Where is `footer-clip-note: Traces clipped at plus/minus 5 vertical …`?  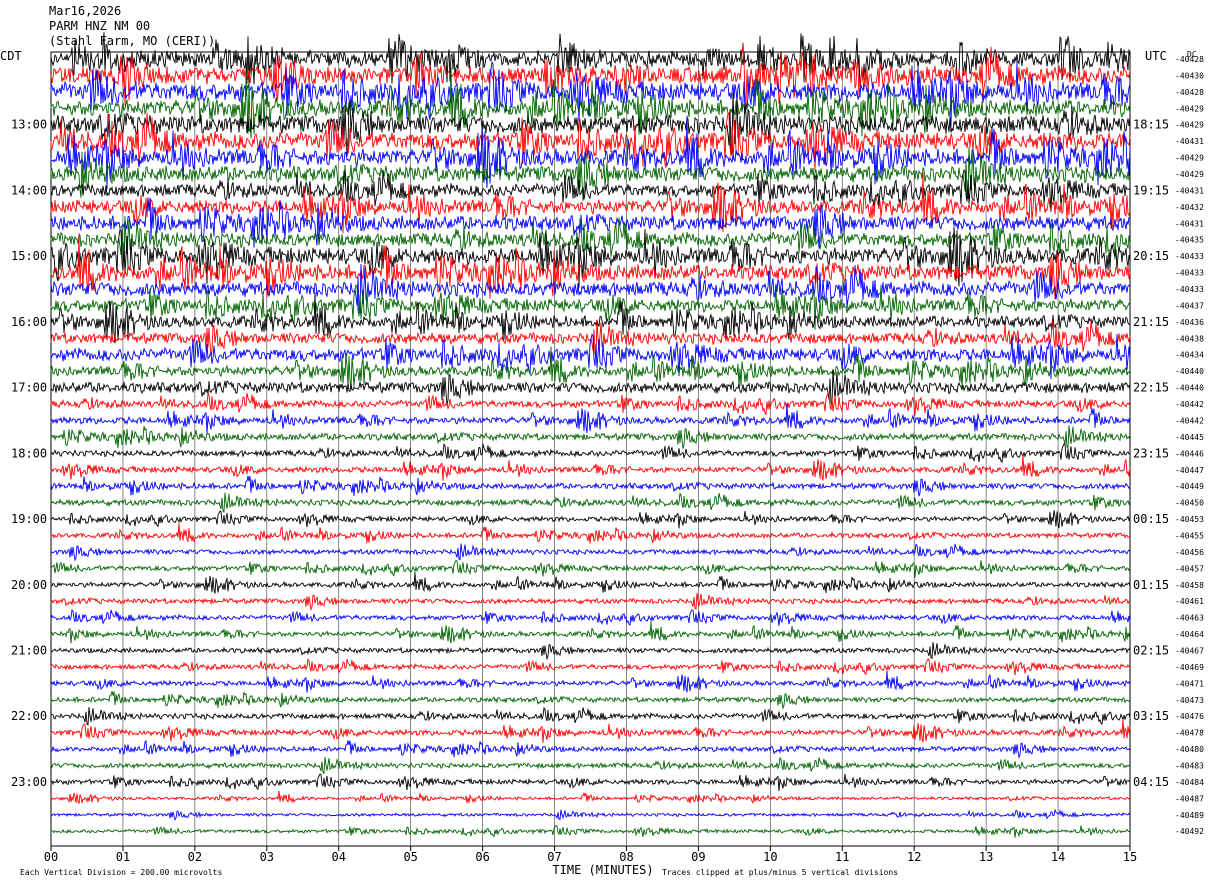
footer-clip-note: Traces clipped at plus/minus 5 vertical … is located at coordinates (780, 872).